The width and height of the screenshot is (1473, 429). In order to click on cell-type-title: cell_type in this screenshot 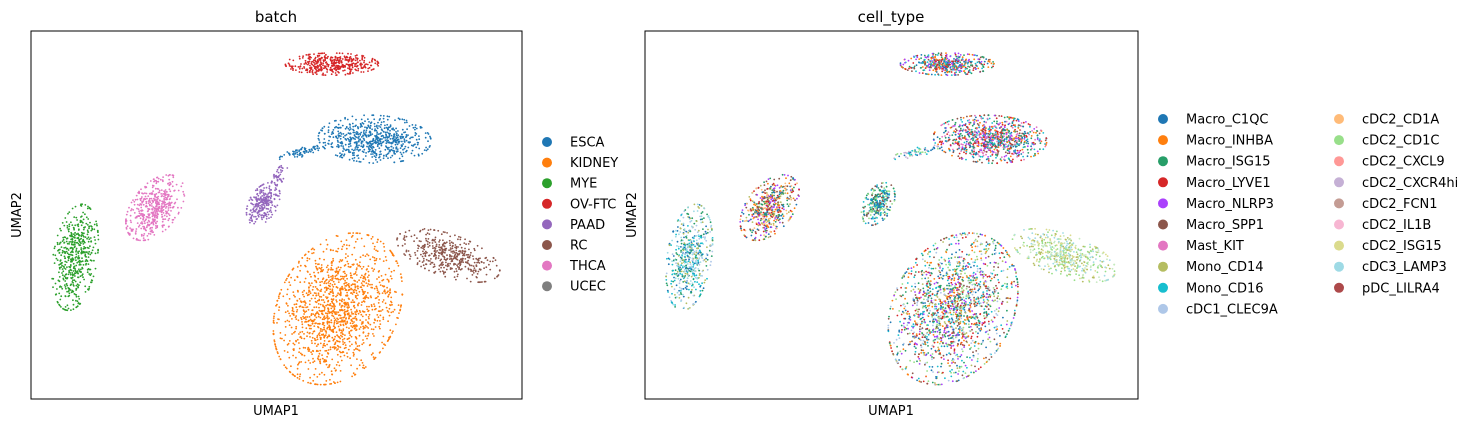, I will do `click(891, 17)`.